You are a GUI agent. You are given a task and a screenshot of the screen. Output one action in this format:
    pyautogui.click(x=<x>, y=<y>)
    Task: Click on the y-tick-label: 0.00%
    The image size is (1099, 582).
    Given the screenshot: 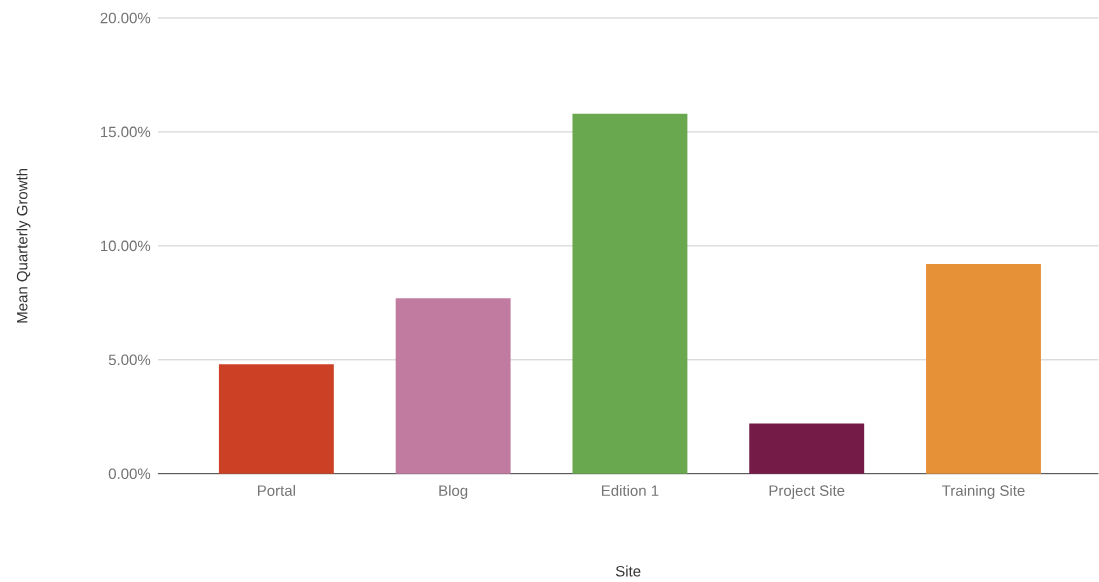 What is the action you would take?
    pyautogui.click(x=129, y=474)
    